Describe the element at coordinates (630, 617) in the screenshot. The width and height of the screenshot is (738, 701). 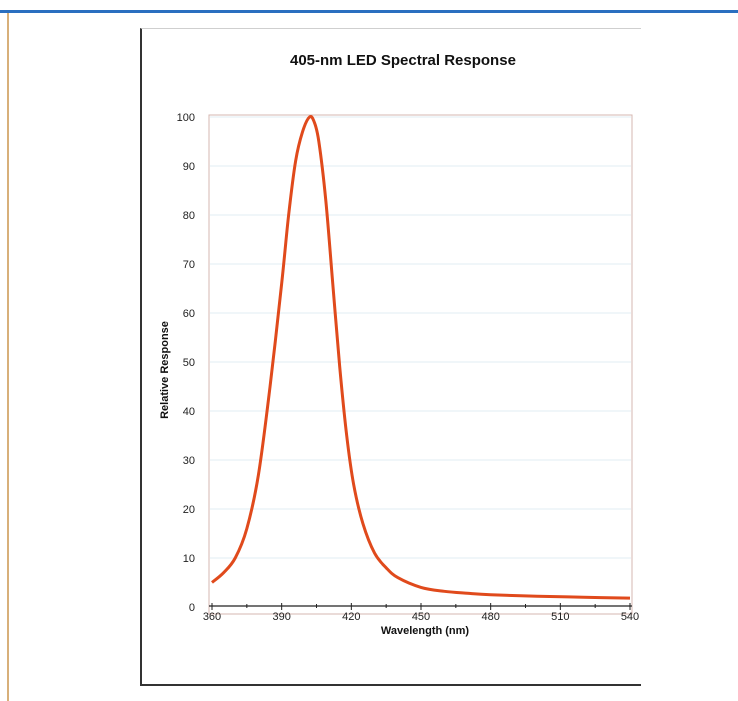
I see `x-tick-label: 540` at that location.